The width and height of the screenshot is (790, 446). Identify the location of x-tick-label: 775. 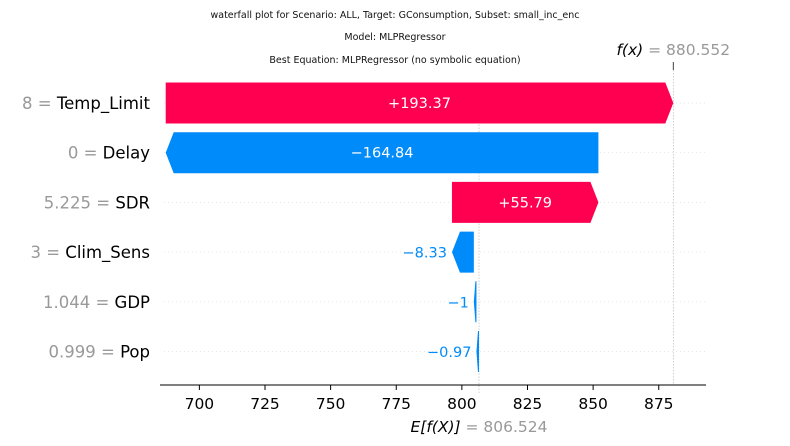
(396, 404).